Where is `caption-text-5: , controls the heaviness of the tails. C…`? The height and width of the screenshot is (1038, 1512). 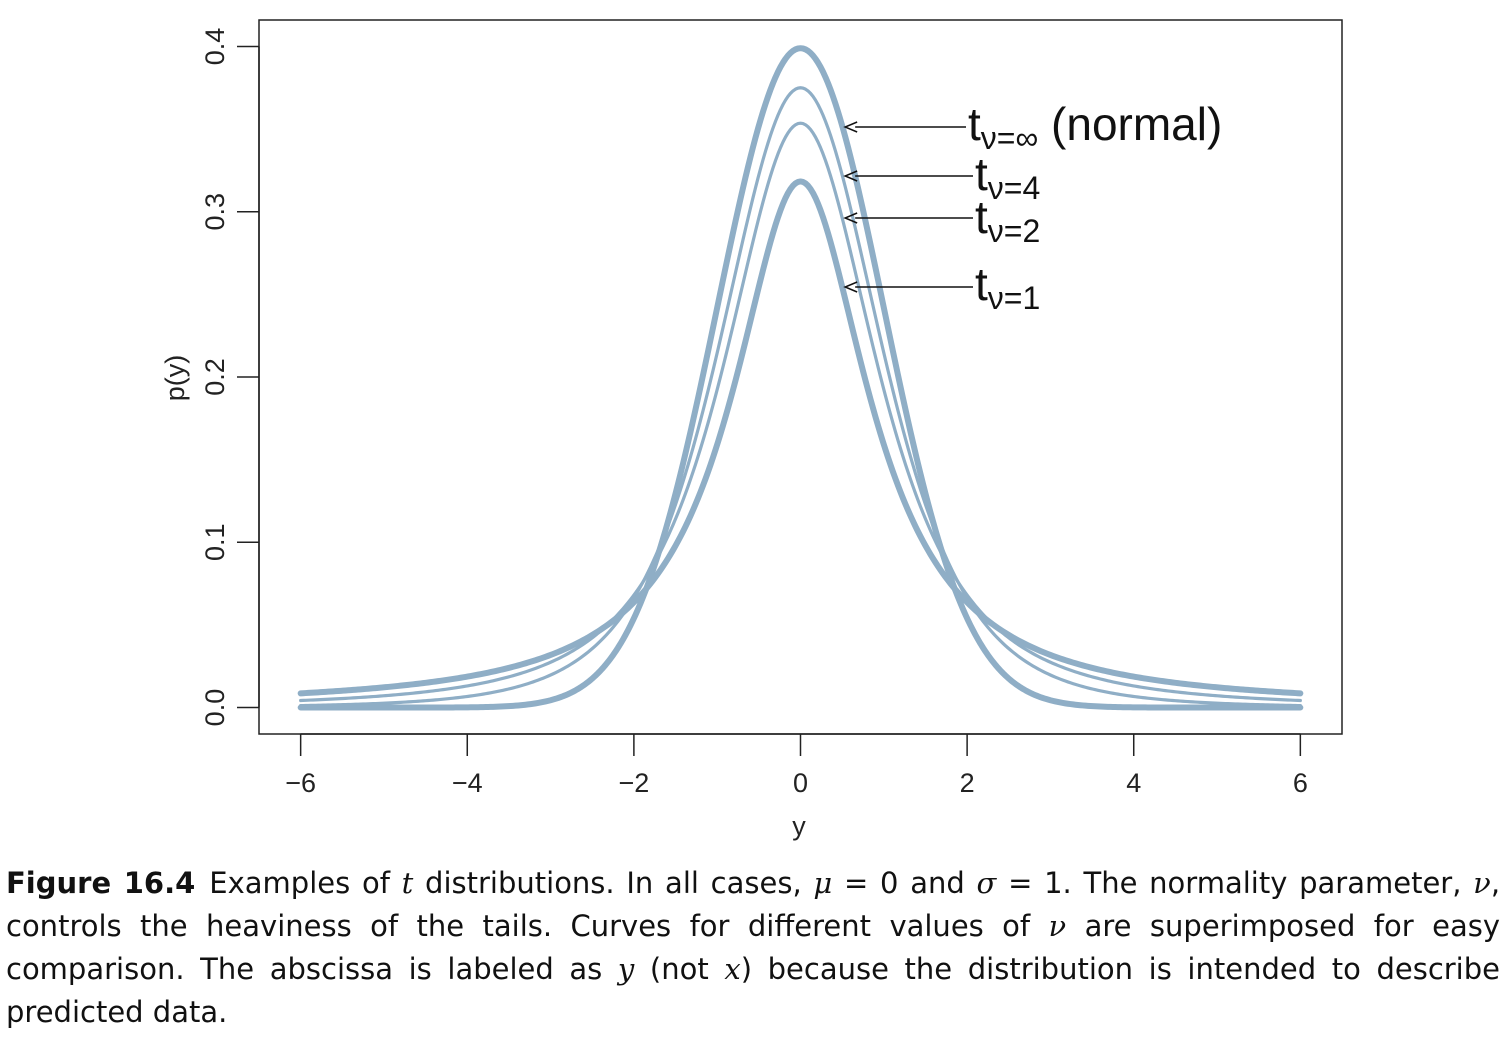
caption-text-5: , controls the heaviness of the tails. C… is located at coordinates (753, 904).